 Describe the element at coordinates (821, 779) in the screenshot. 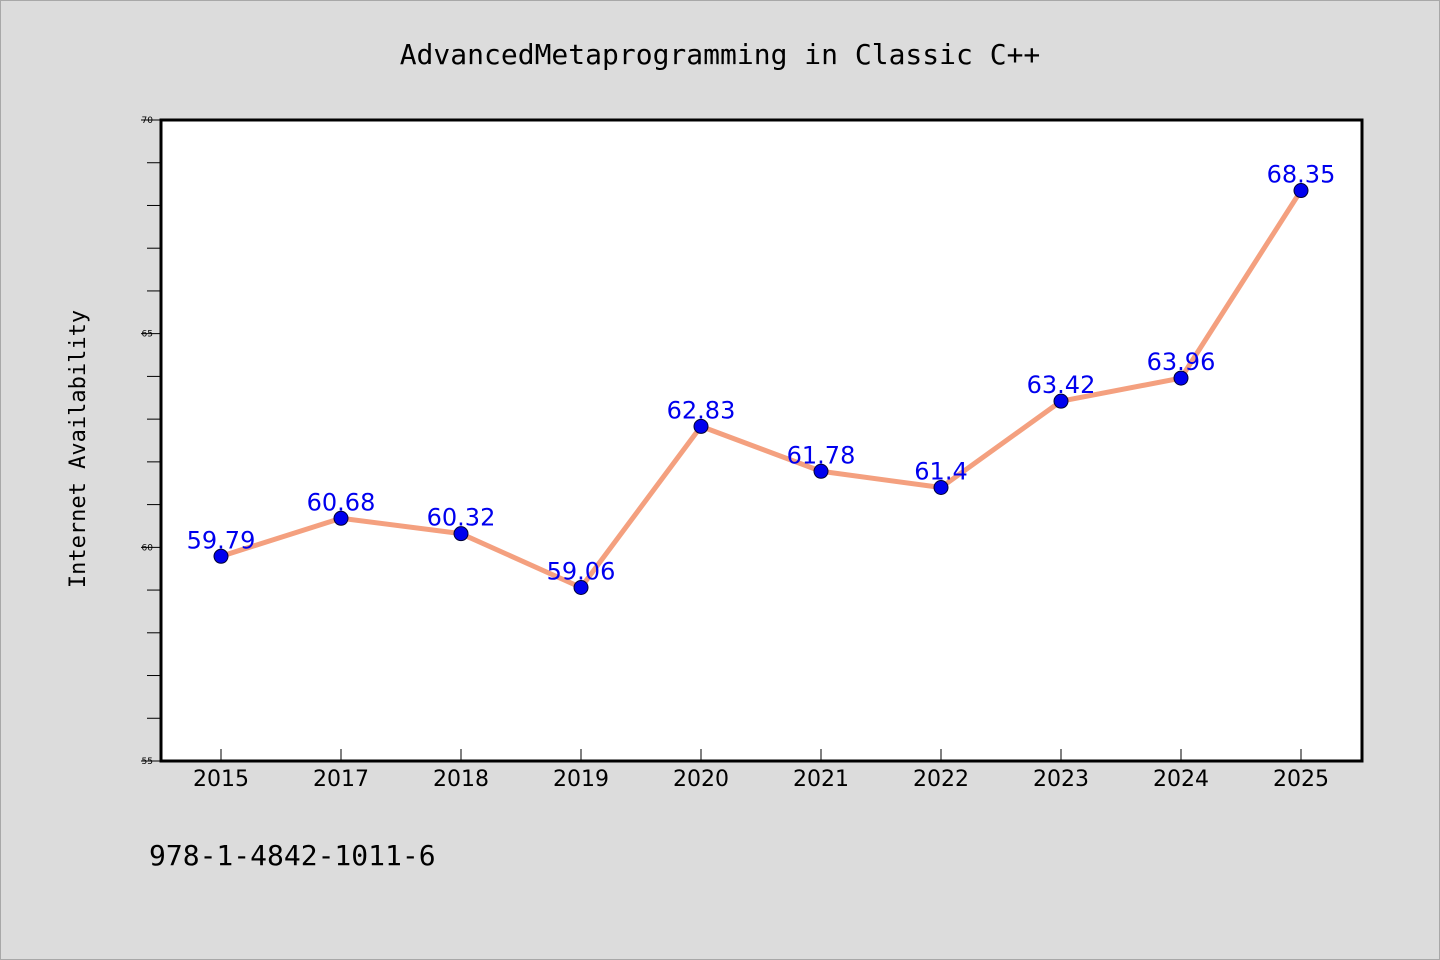

I see `x-tick-label: 2021` at that location.